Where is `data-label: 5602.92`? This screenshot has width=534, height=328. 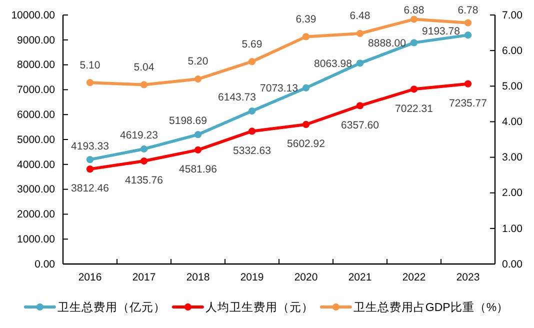 data-label: 5602.92 is located at coordinates (306, 144).